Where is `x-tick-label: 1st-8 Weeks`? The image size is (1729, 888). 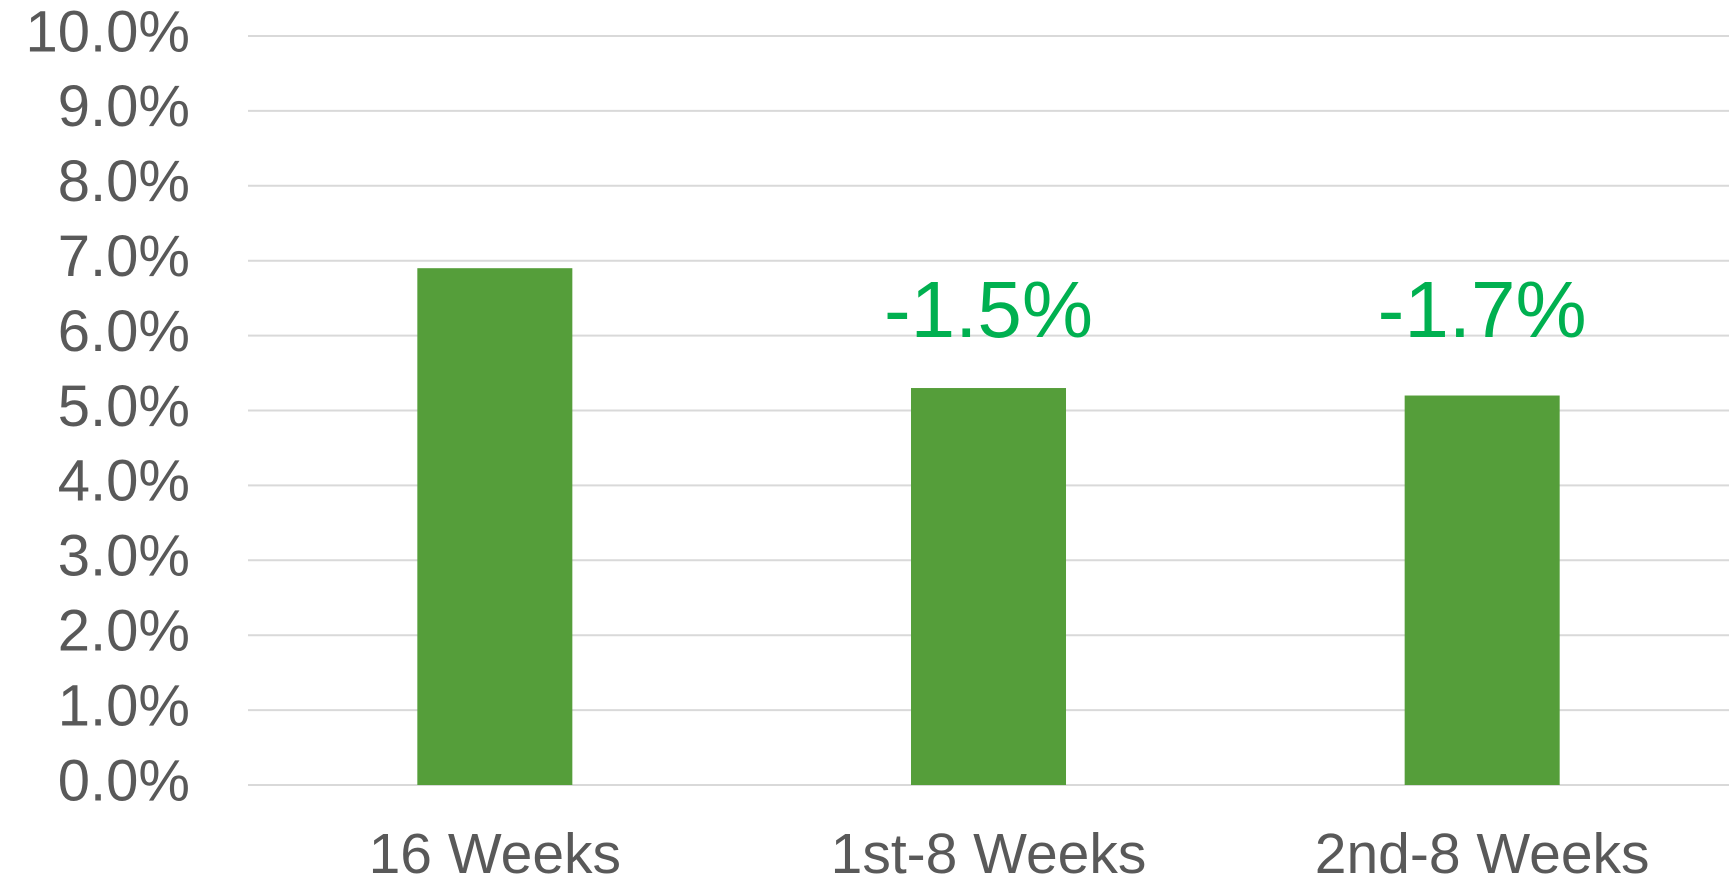 x-tick-label: 1st-8 Weeks is located at coordinates (989, 854).